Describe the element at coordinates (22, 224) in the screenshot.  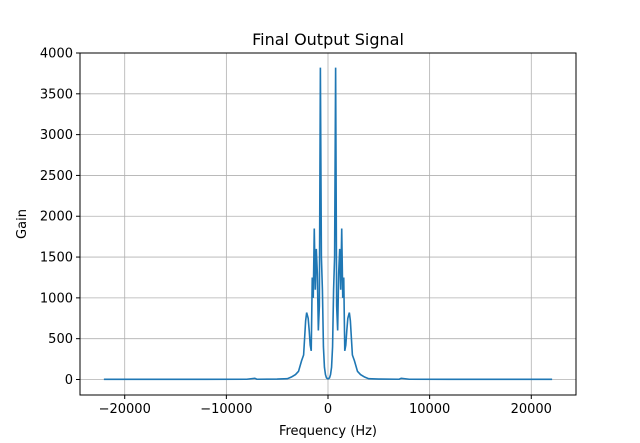
I see `y-axis-label: Gain` at that location.